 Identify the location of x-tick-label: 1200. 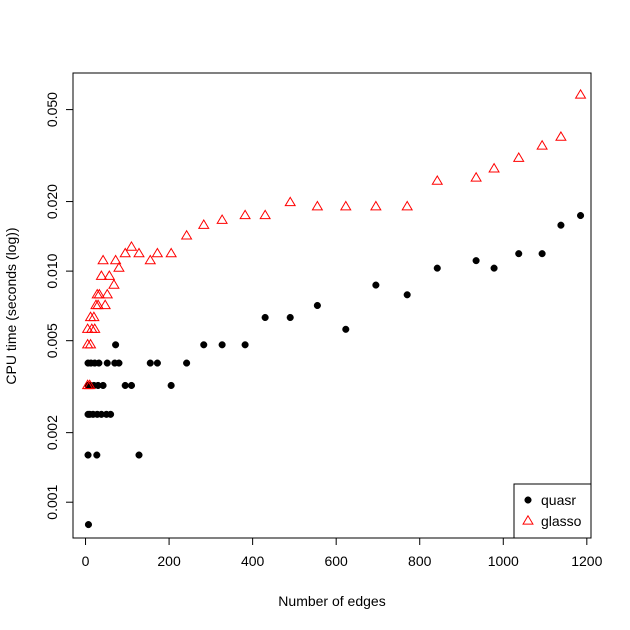
(586, 561).